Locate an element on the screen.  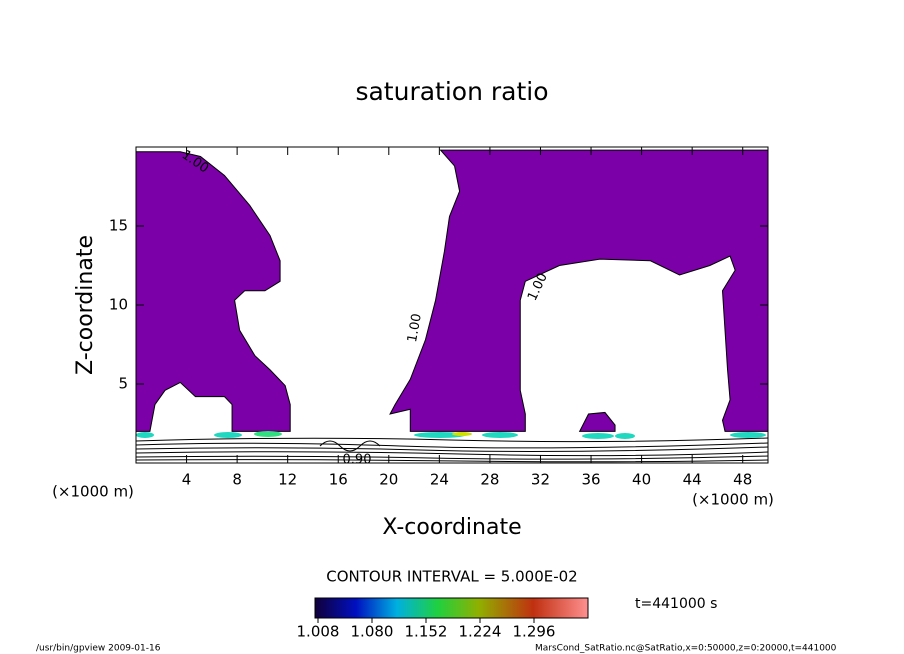
x-tick-label: 32 is located at coordinates (540, 480).